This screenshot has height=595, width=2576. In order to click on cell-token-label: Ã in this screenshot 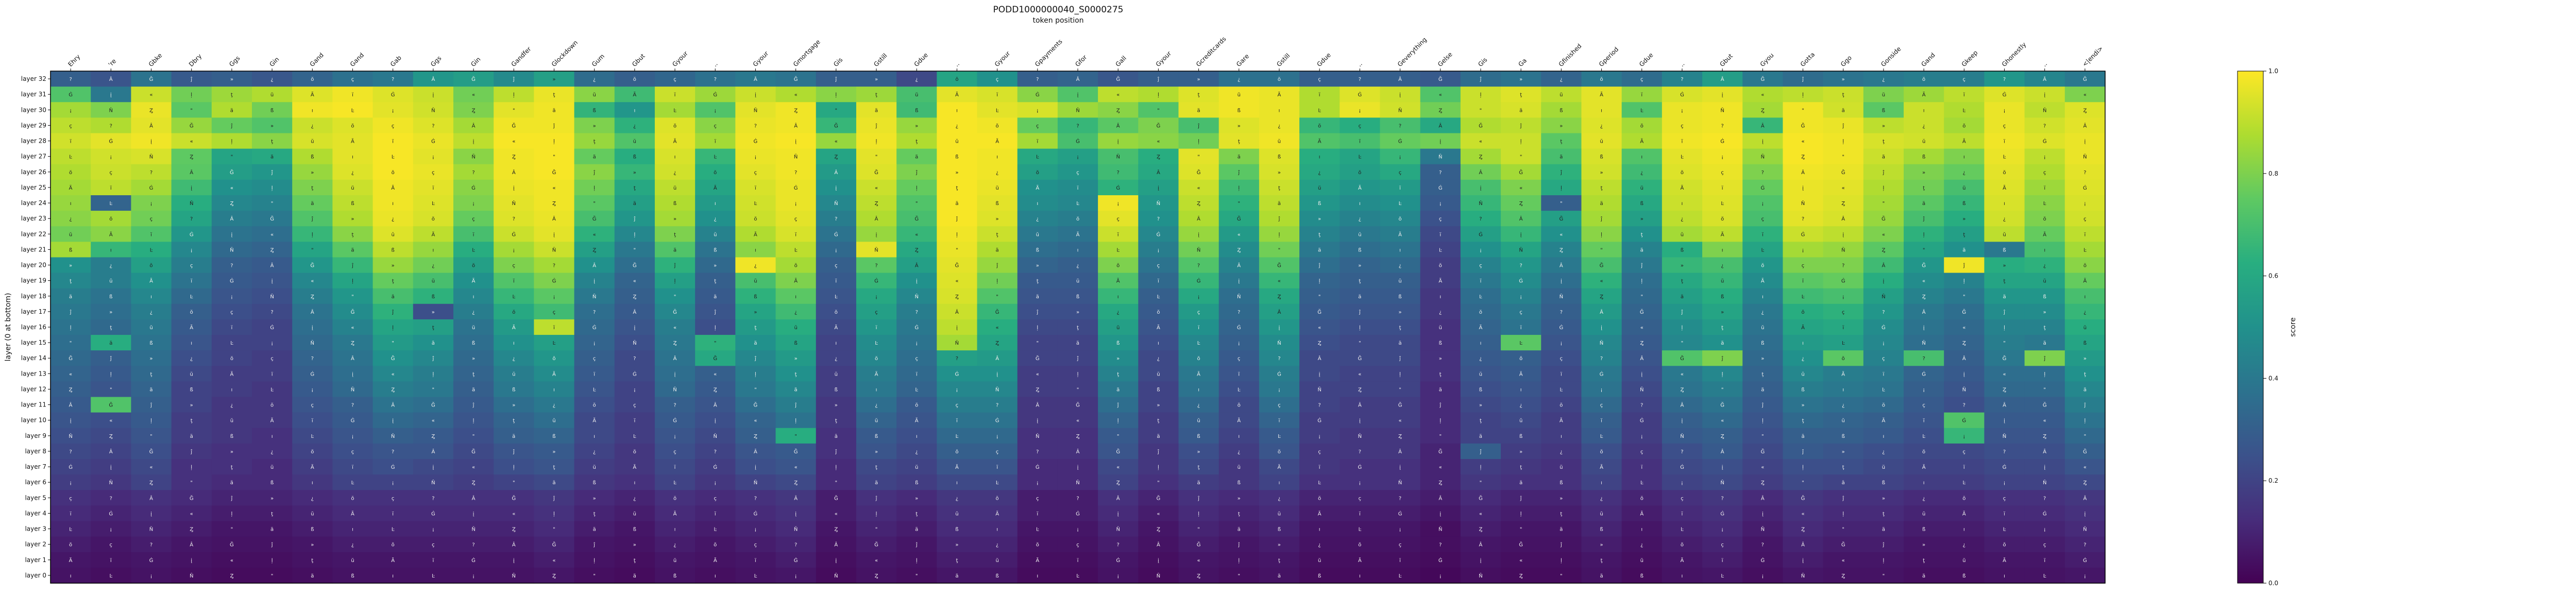, I will do `click(231, 373)`.